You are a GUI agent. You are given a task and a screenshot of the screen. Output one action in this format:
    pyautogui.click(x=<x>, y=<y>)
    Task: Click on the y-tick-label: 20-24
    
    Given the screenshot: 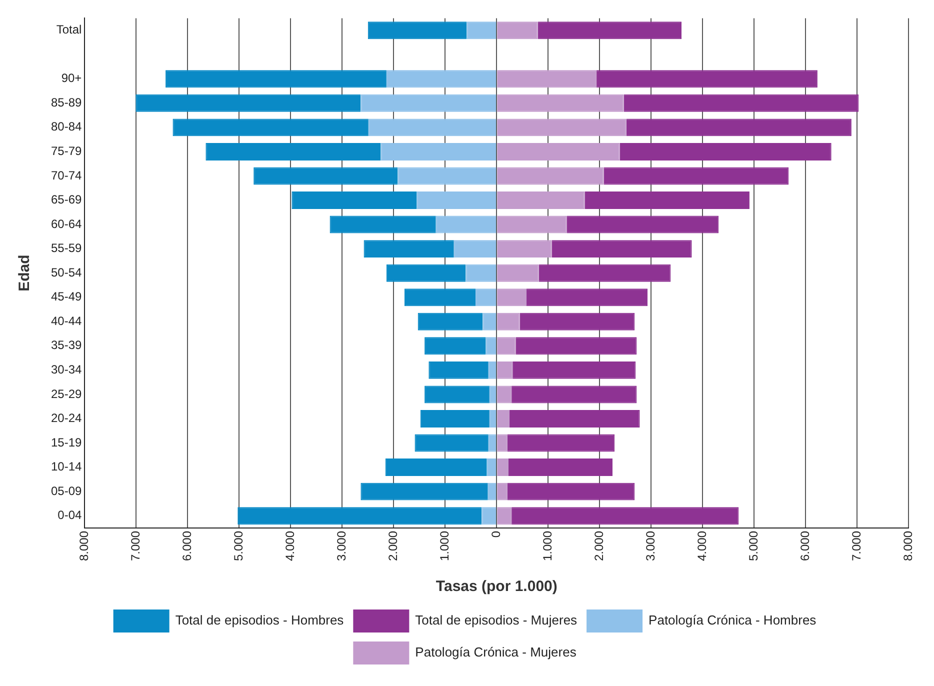 What is the action you would take?
    pyautogui.click(x=66, y=418)
    